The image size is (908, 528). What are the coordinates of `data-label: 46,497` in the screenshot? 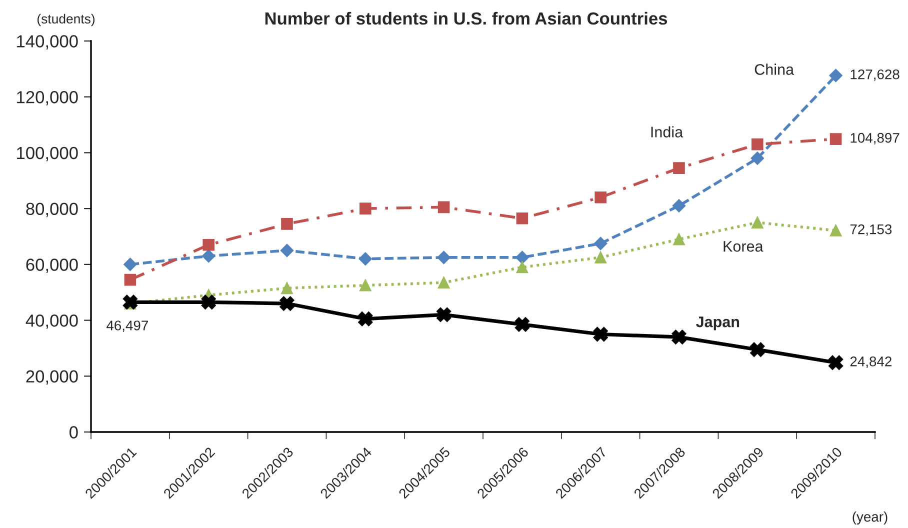 It's located at (127, 326).